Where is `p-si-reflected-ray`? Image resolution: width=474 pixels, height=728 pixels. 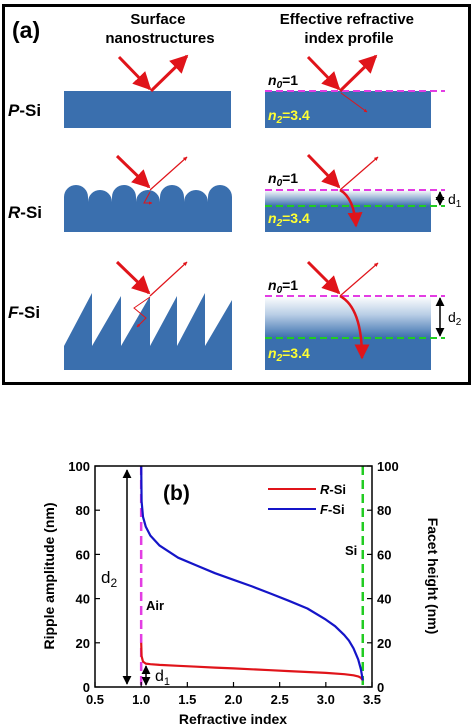
p-si-reflected-ray is located at coordinates (169, 73).